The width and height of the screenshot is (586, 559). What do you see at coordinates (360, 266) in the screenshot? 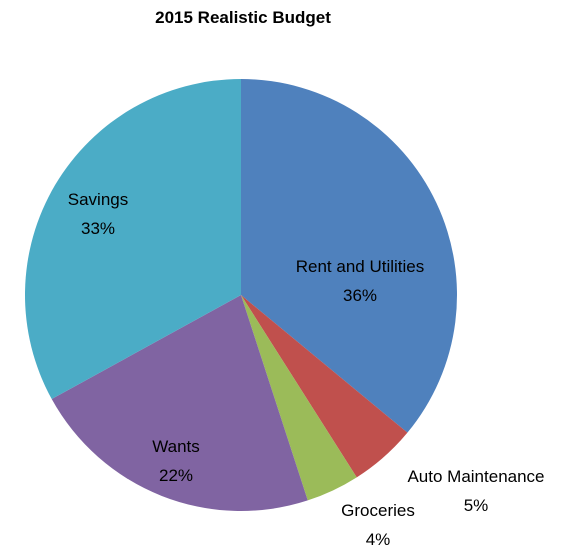
I see `slice-label-rent-and-utilities: Rent and Utilities` at bounding box center [360, 266].